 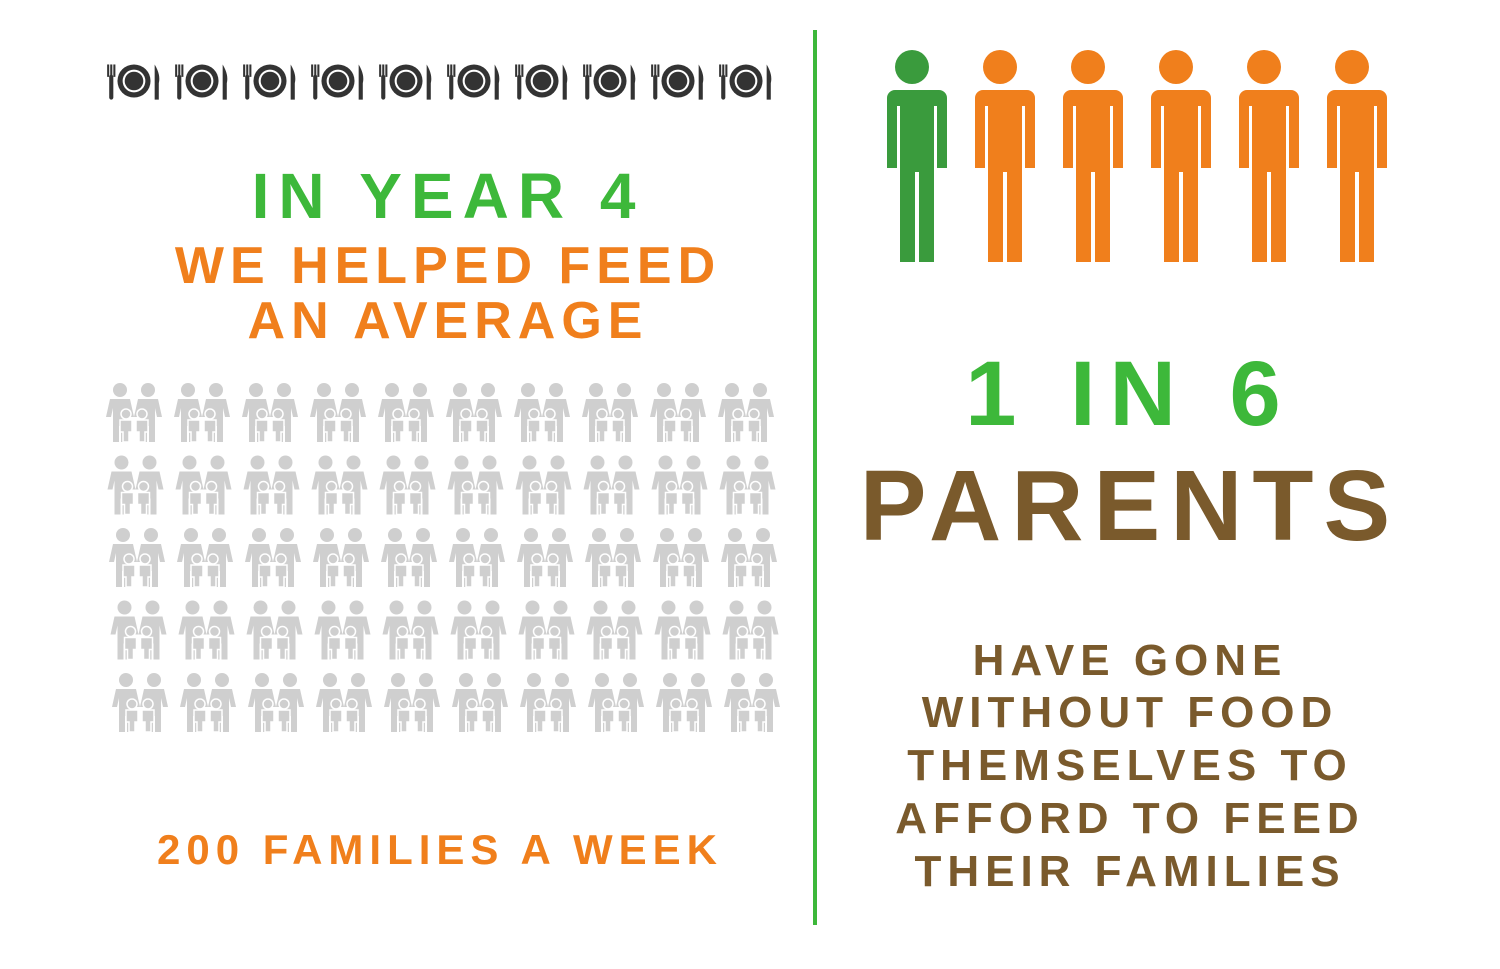 What do you see at coordinates (1130, 765) in the screenshot?
I see `description-line: THEMSELVES TO` at bounding box center [1130, 765].